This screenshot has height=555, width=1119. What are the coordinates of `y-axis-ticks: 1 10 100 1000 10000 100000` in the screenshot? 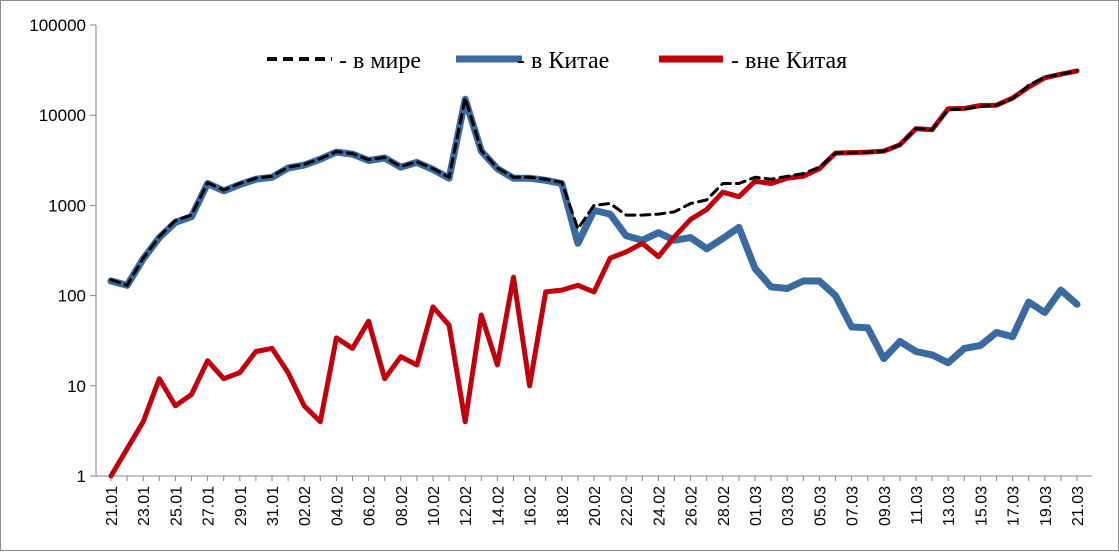 It's located at (62, 251).